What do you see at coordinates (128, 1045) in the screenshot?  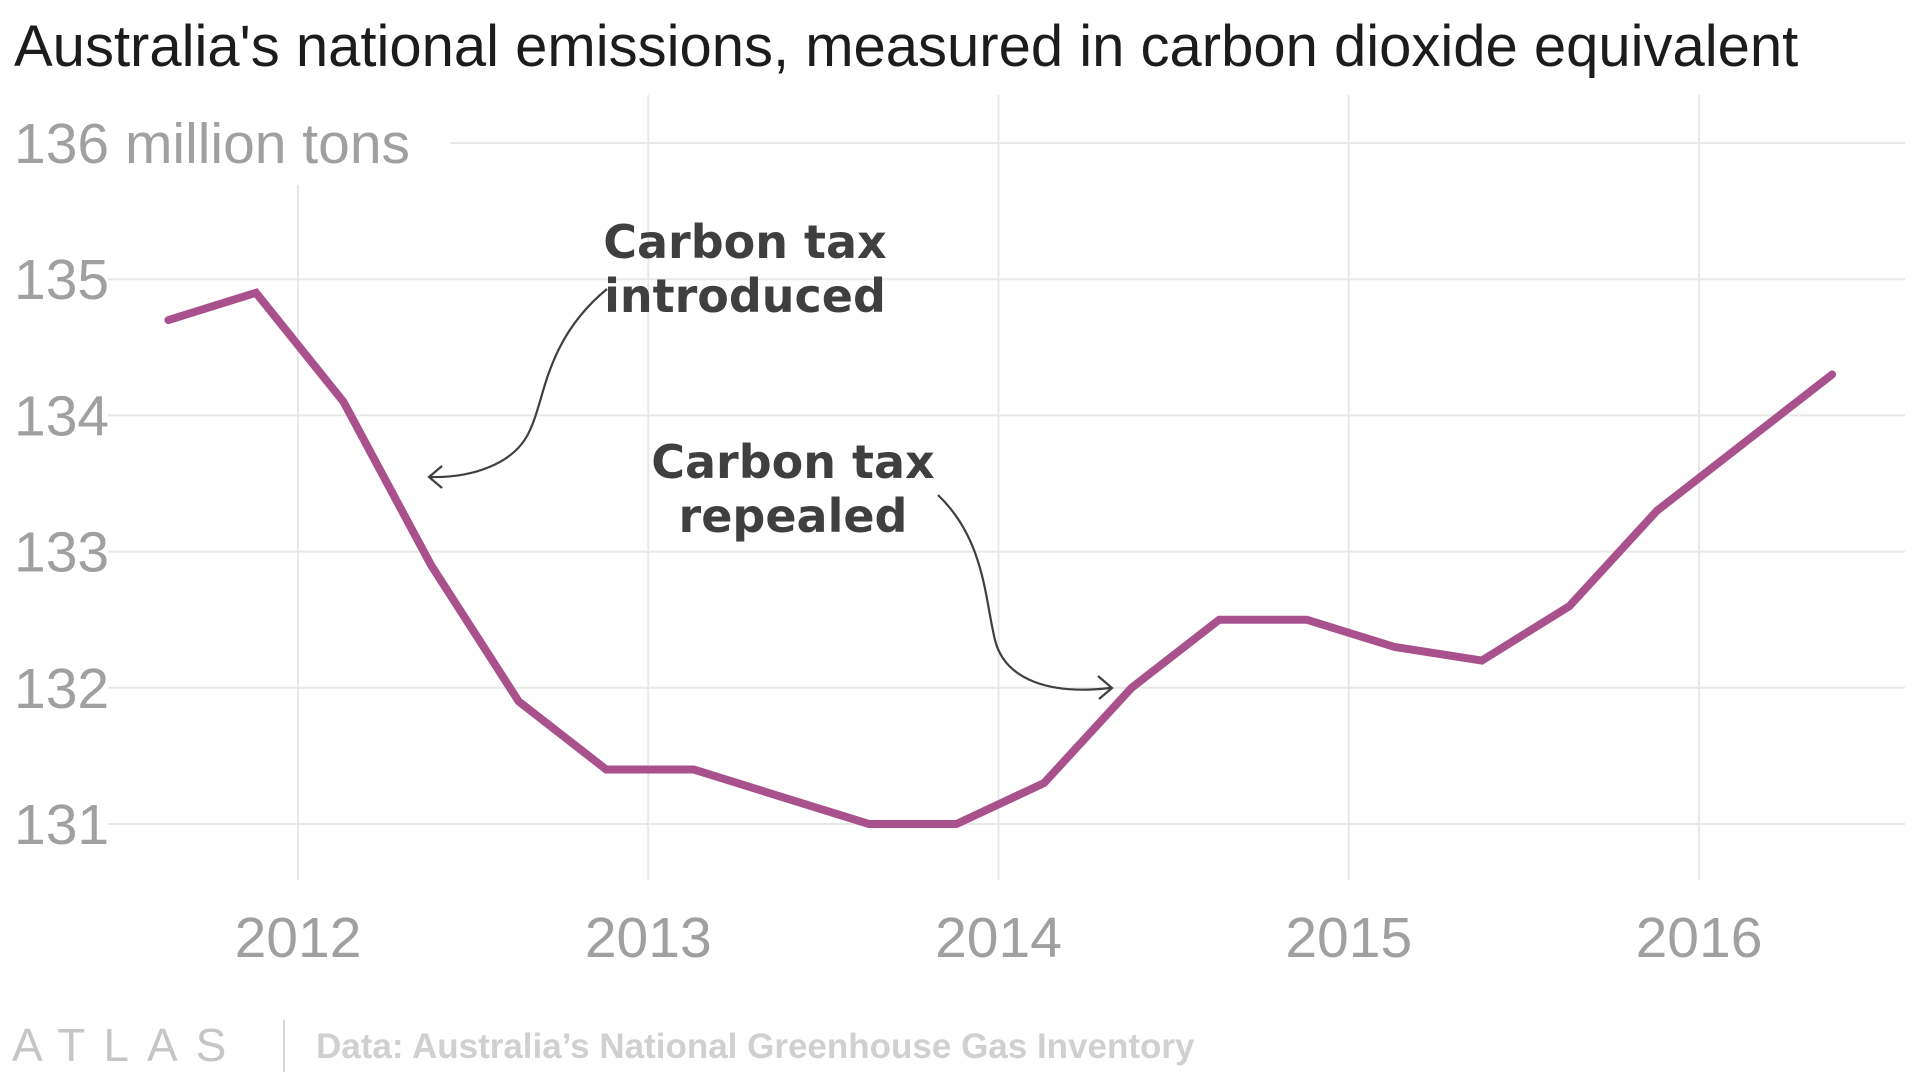 I see `atlas-logo: ATLAS` at bounding box center [128, 1045].